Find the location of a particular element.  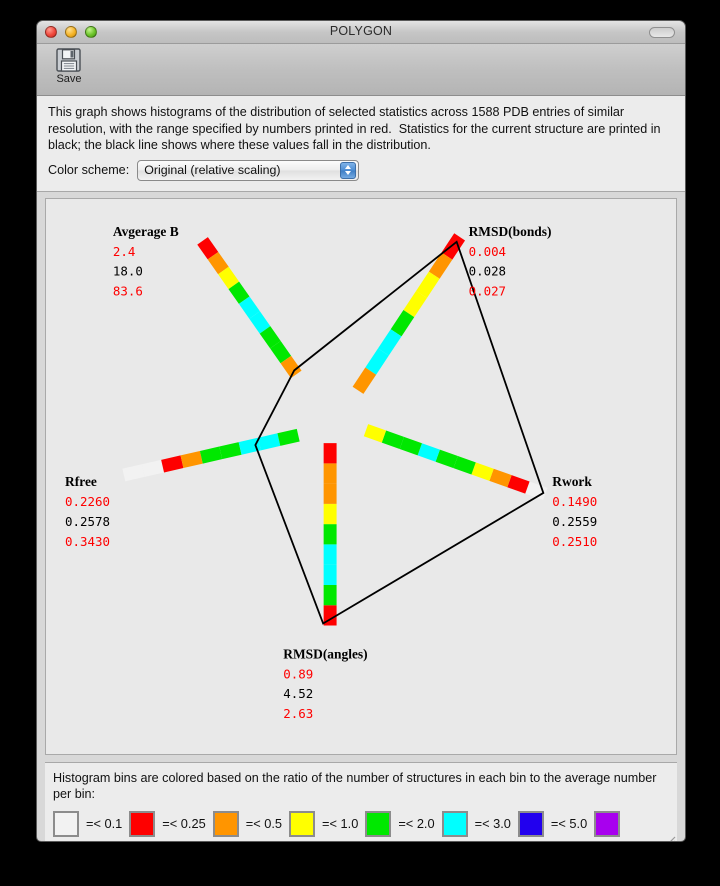

legend-label-0: =< 0.1 is located at coordinates (104, 823).